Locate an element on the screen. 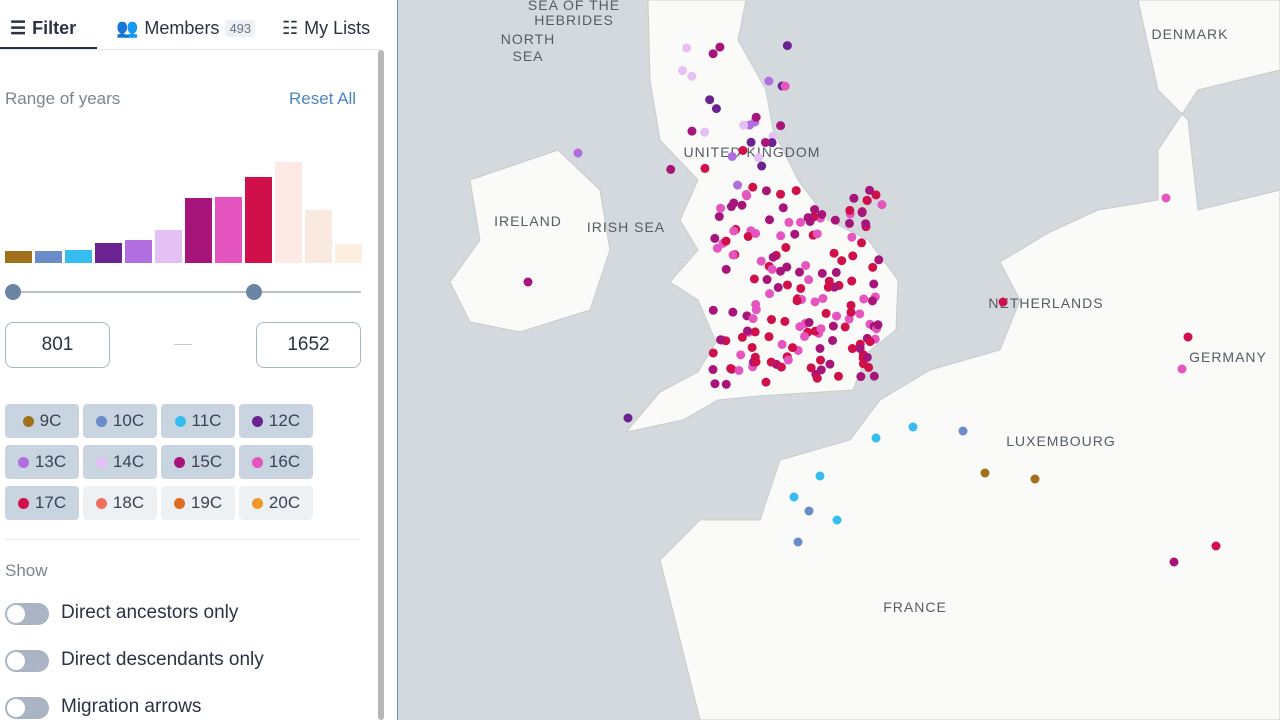 This screenshot has height=720, width=1280. range-from: 801 is located at coordinates (57, 345).